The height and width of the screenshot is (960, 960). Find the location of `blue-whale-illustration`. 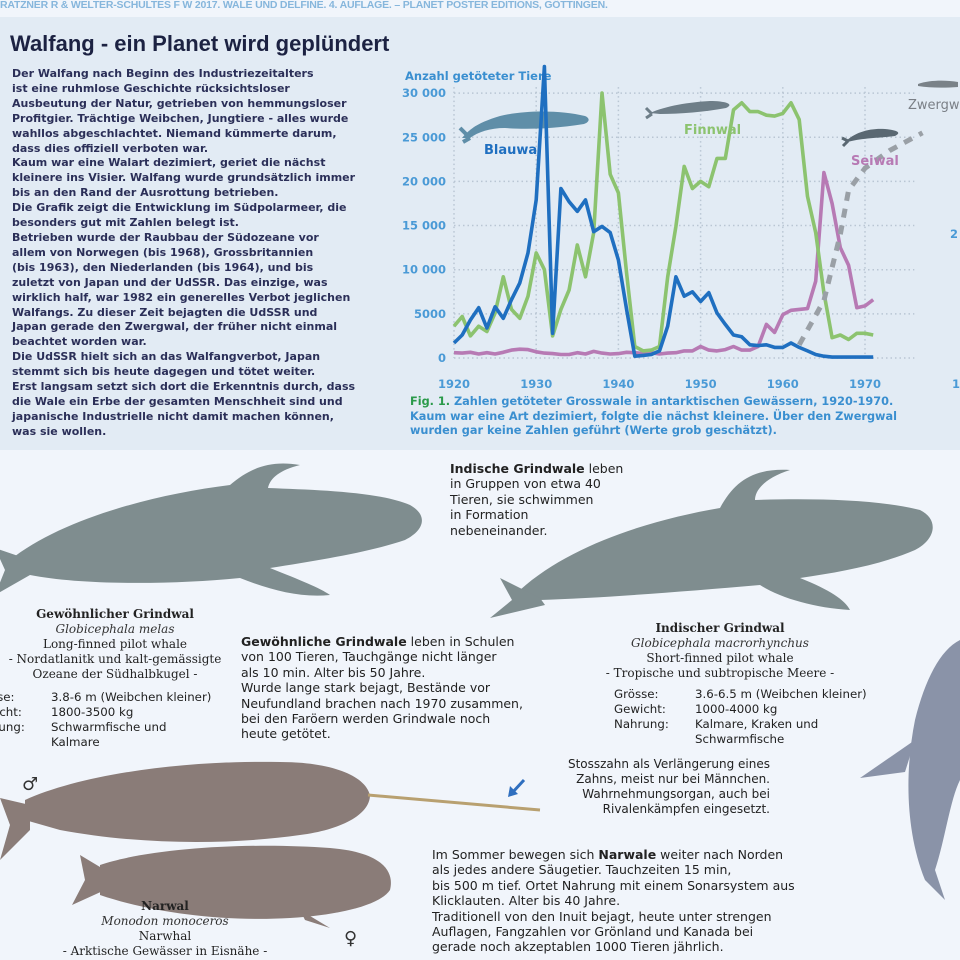

blue-whale-illustration is located at coordinates (523, 127).